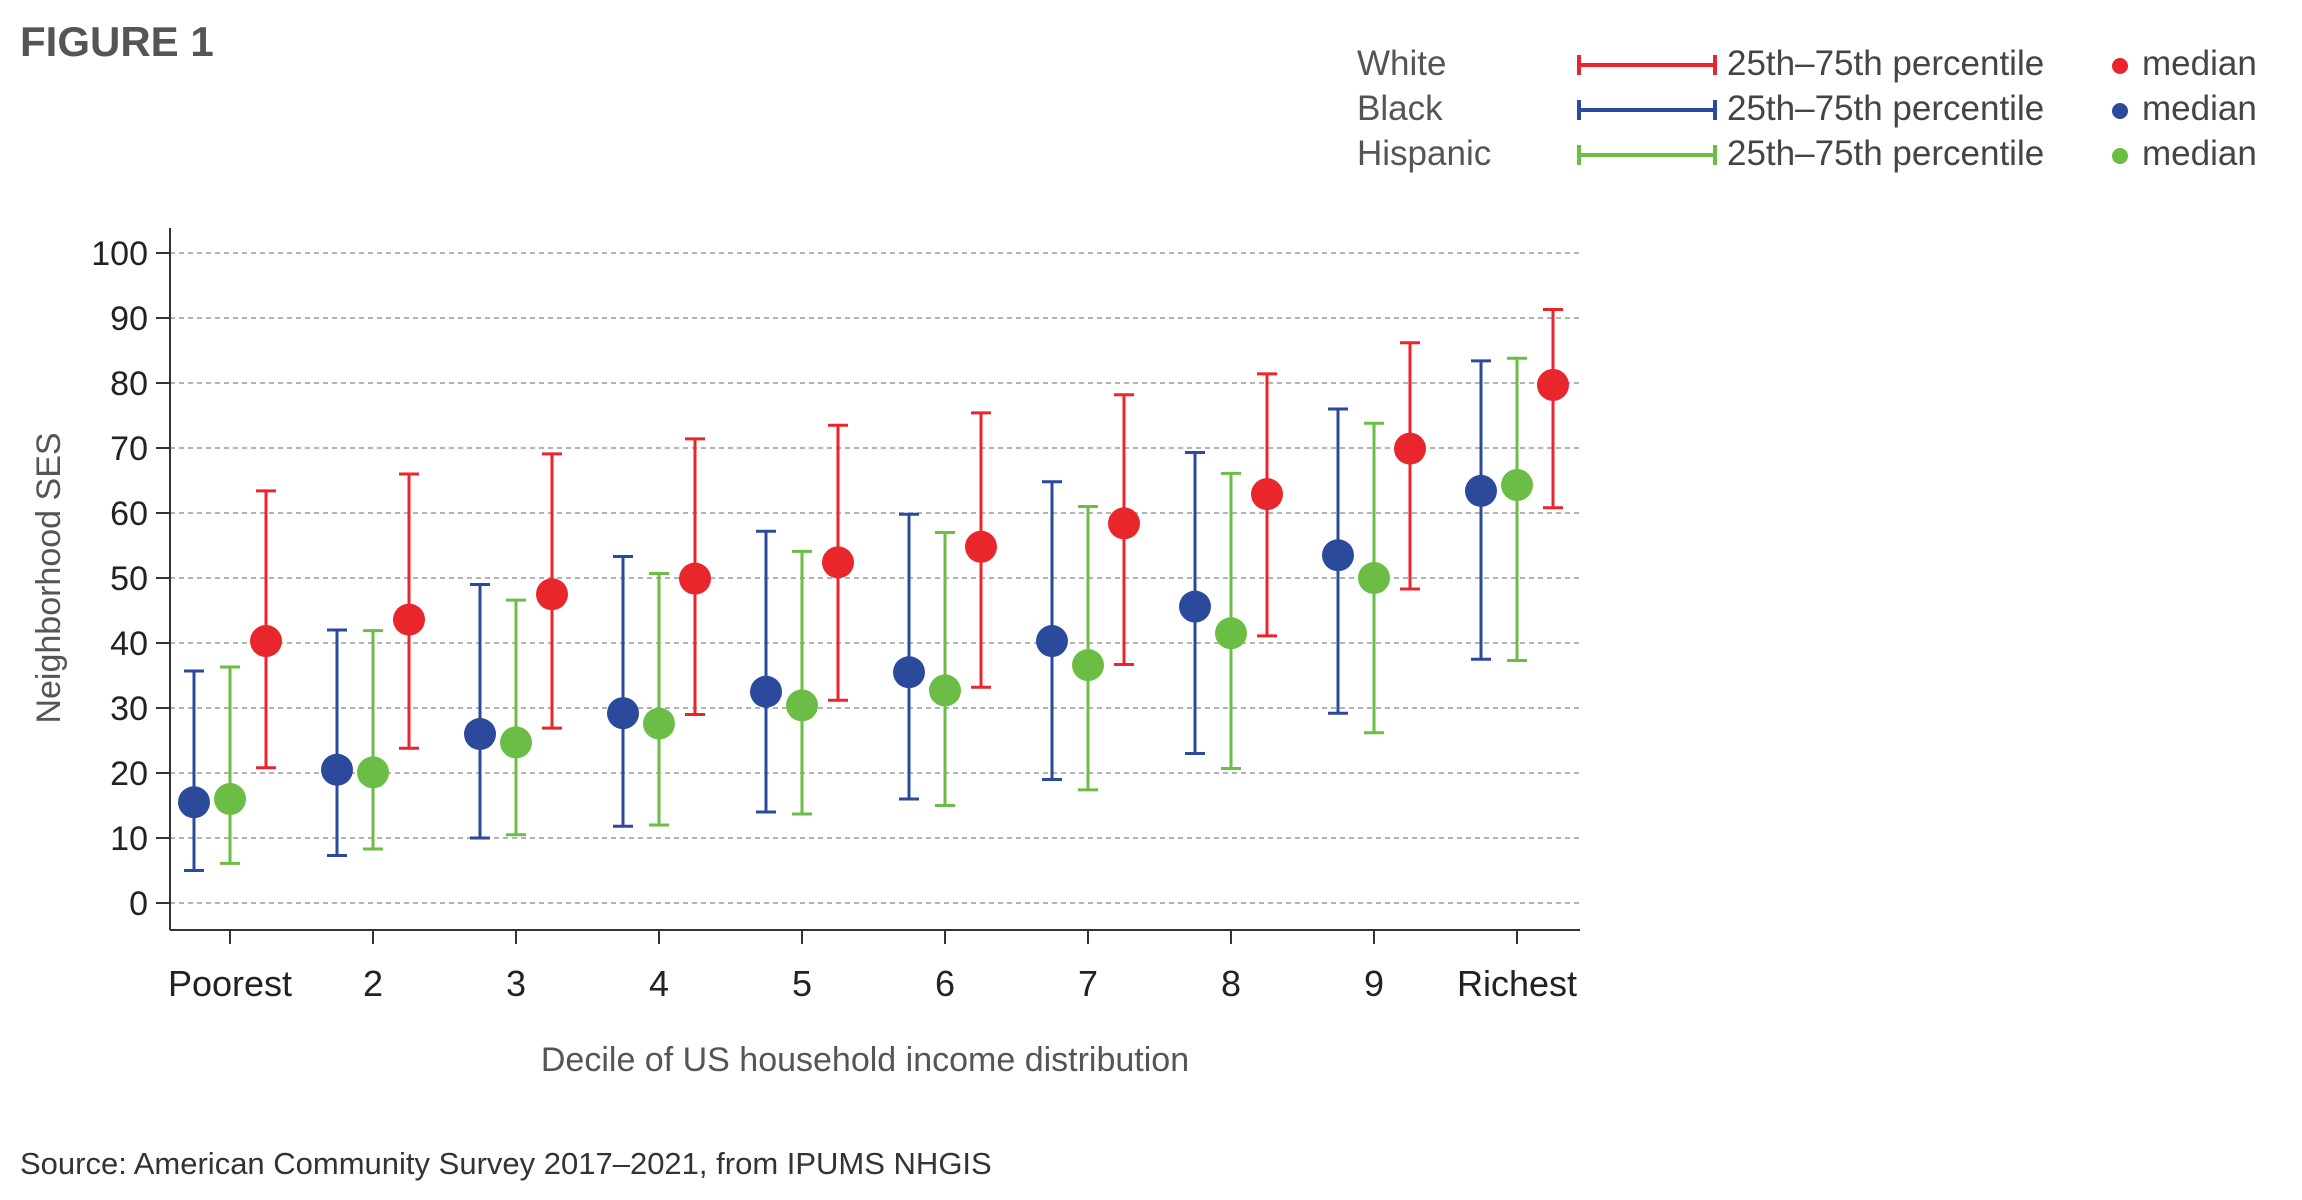 This screenshot has height=1200, width=2302. What do you see at coordinates (1647, 65) in the screenshot?
I see `legend-range-bar-white` at bounding box center [1647, 65].